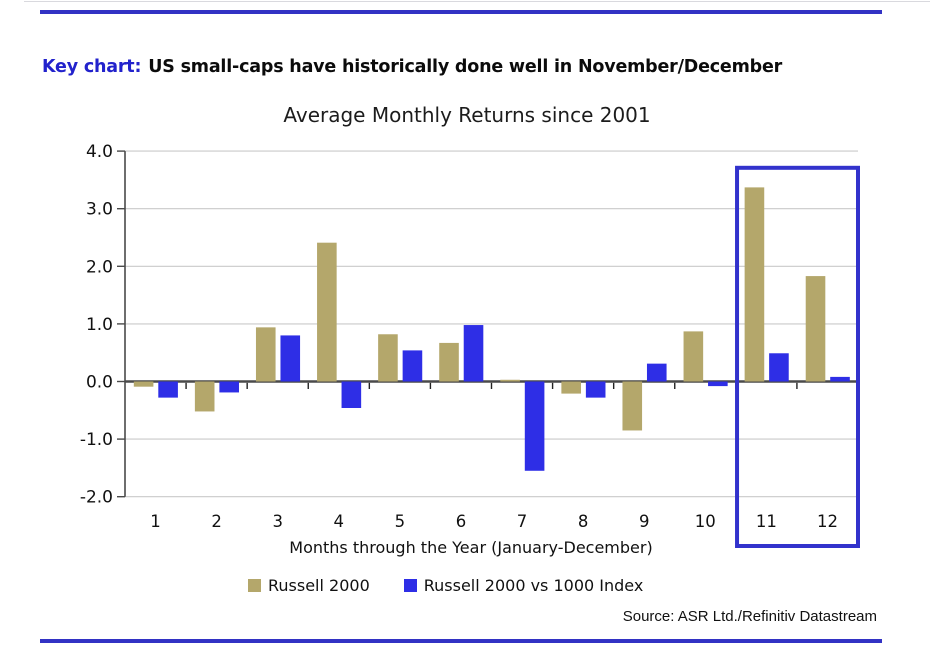  Describe the element at coordinates (461, 521) in the screenshot. I see `x-tick-label: 6` at that location.